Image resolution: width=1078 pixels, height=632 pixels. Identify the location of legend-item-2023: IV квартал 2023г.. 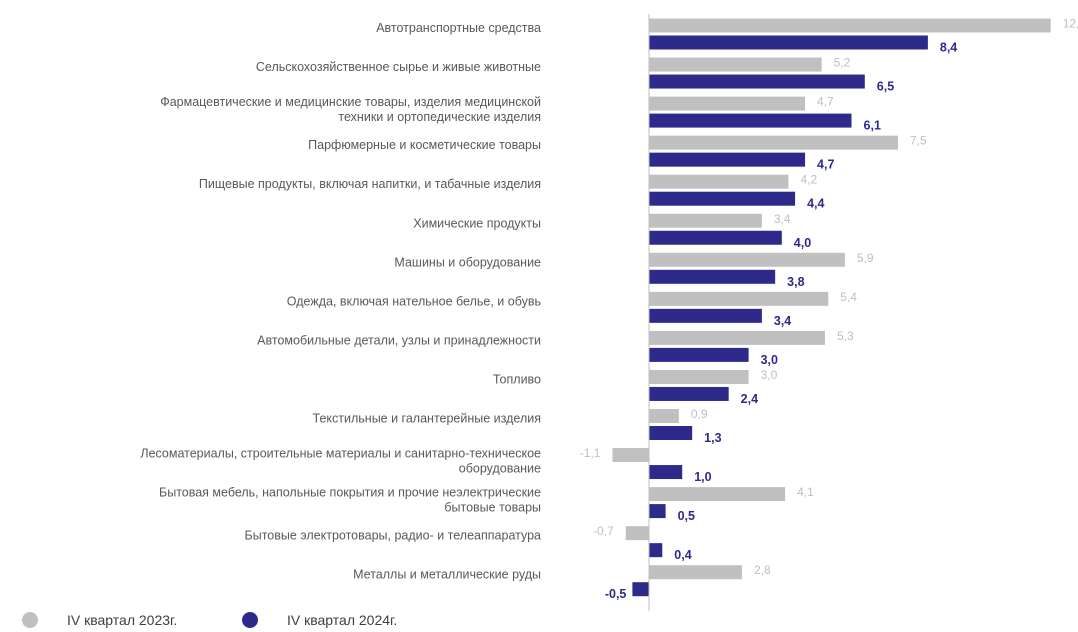
(99, 620).